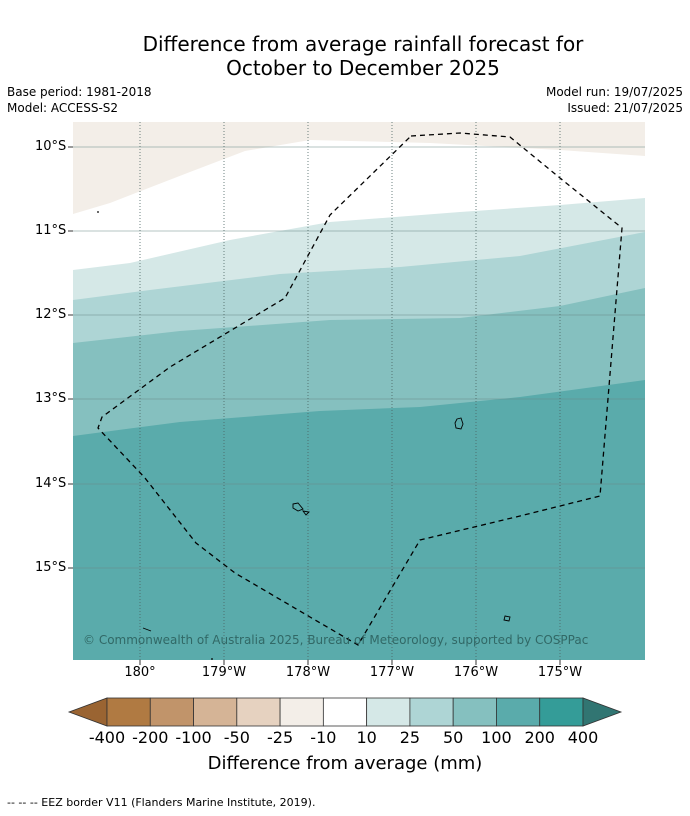 The image size is (690, 816). I want to click on band-m25-m10, so click(359, 168).